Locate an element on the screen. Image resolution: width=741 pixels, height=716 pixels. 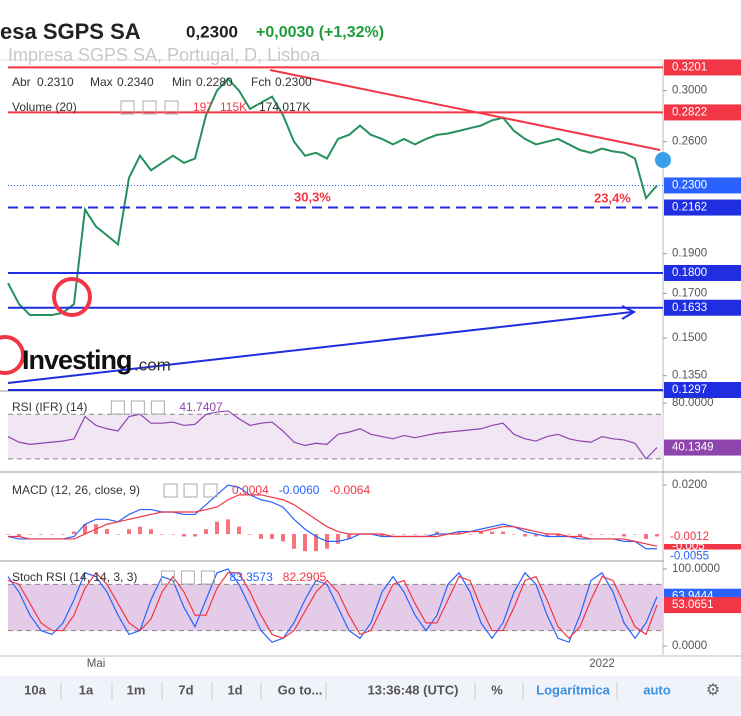
legend-label: Max is located at coordinates (101, 82).